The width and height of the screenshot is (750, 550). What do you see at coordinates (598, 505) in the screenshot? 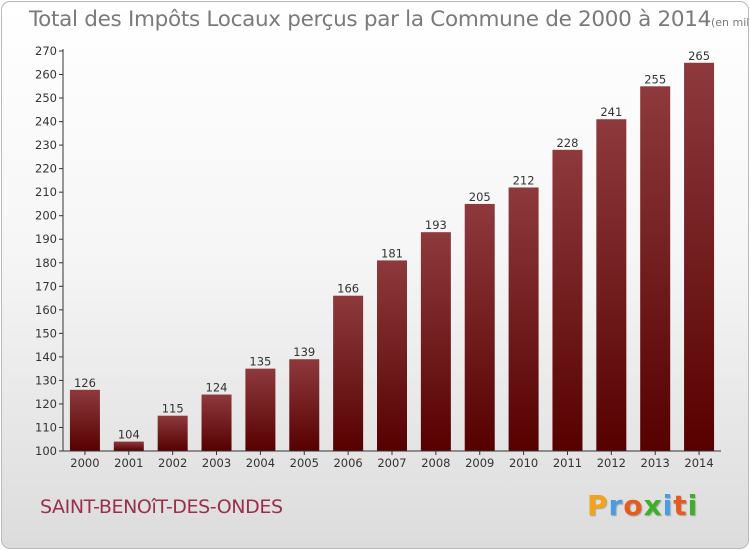
I see `logo-letter: P` at bounding box center [598, 505].